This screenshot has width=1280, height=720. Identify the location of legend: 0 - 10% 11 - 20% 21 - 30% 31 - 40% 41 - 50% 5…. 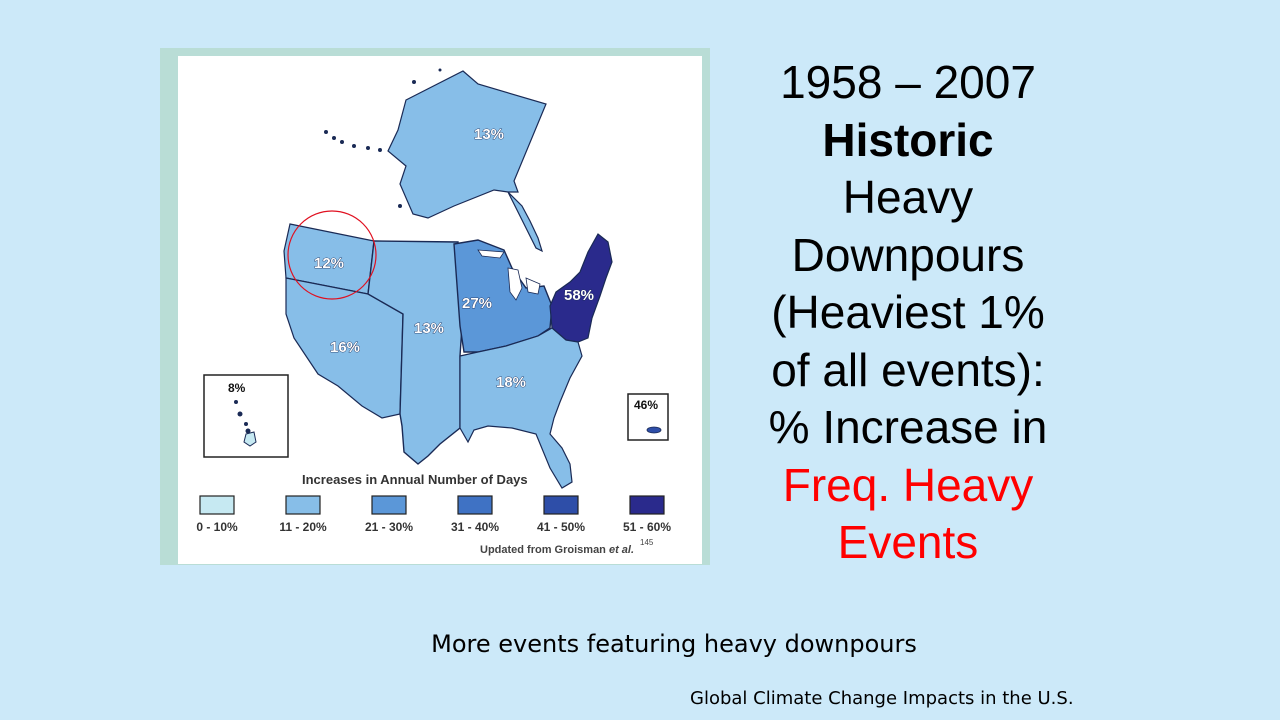
(433, 514).